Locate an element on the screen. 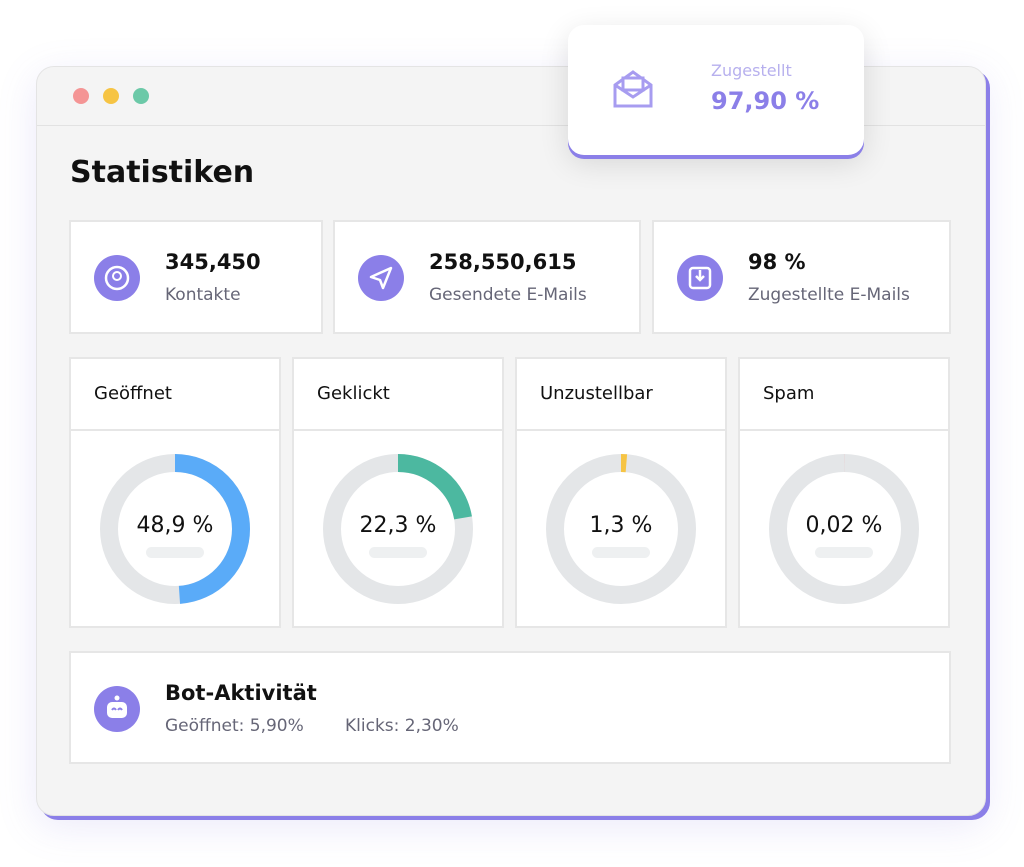  bot-icon is located at coordinates (117, 709).